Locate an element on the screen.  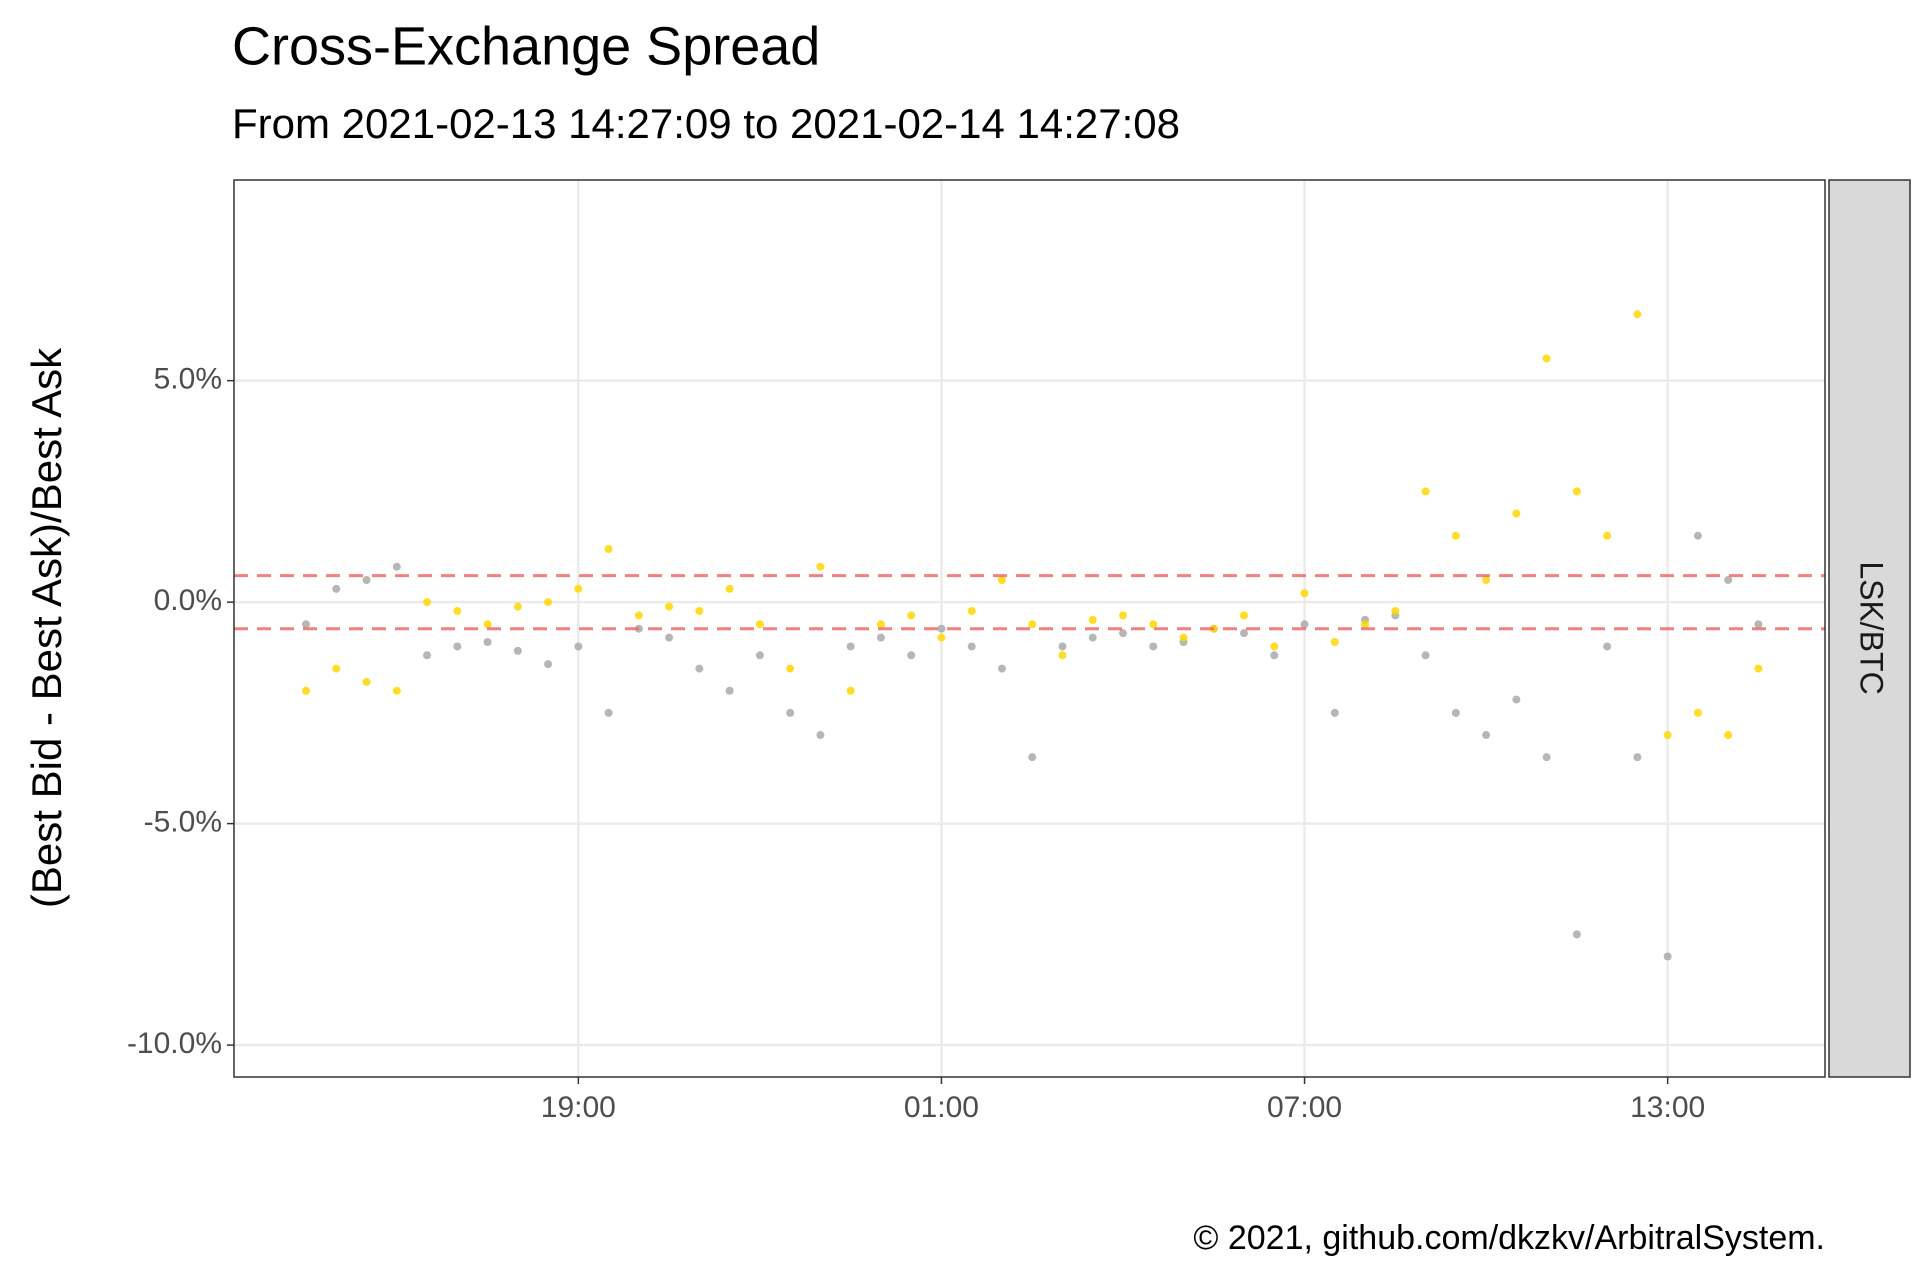
x-tick-label: 13:00 is located at coordinates (1667, 1107).